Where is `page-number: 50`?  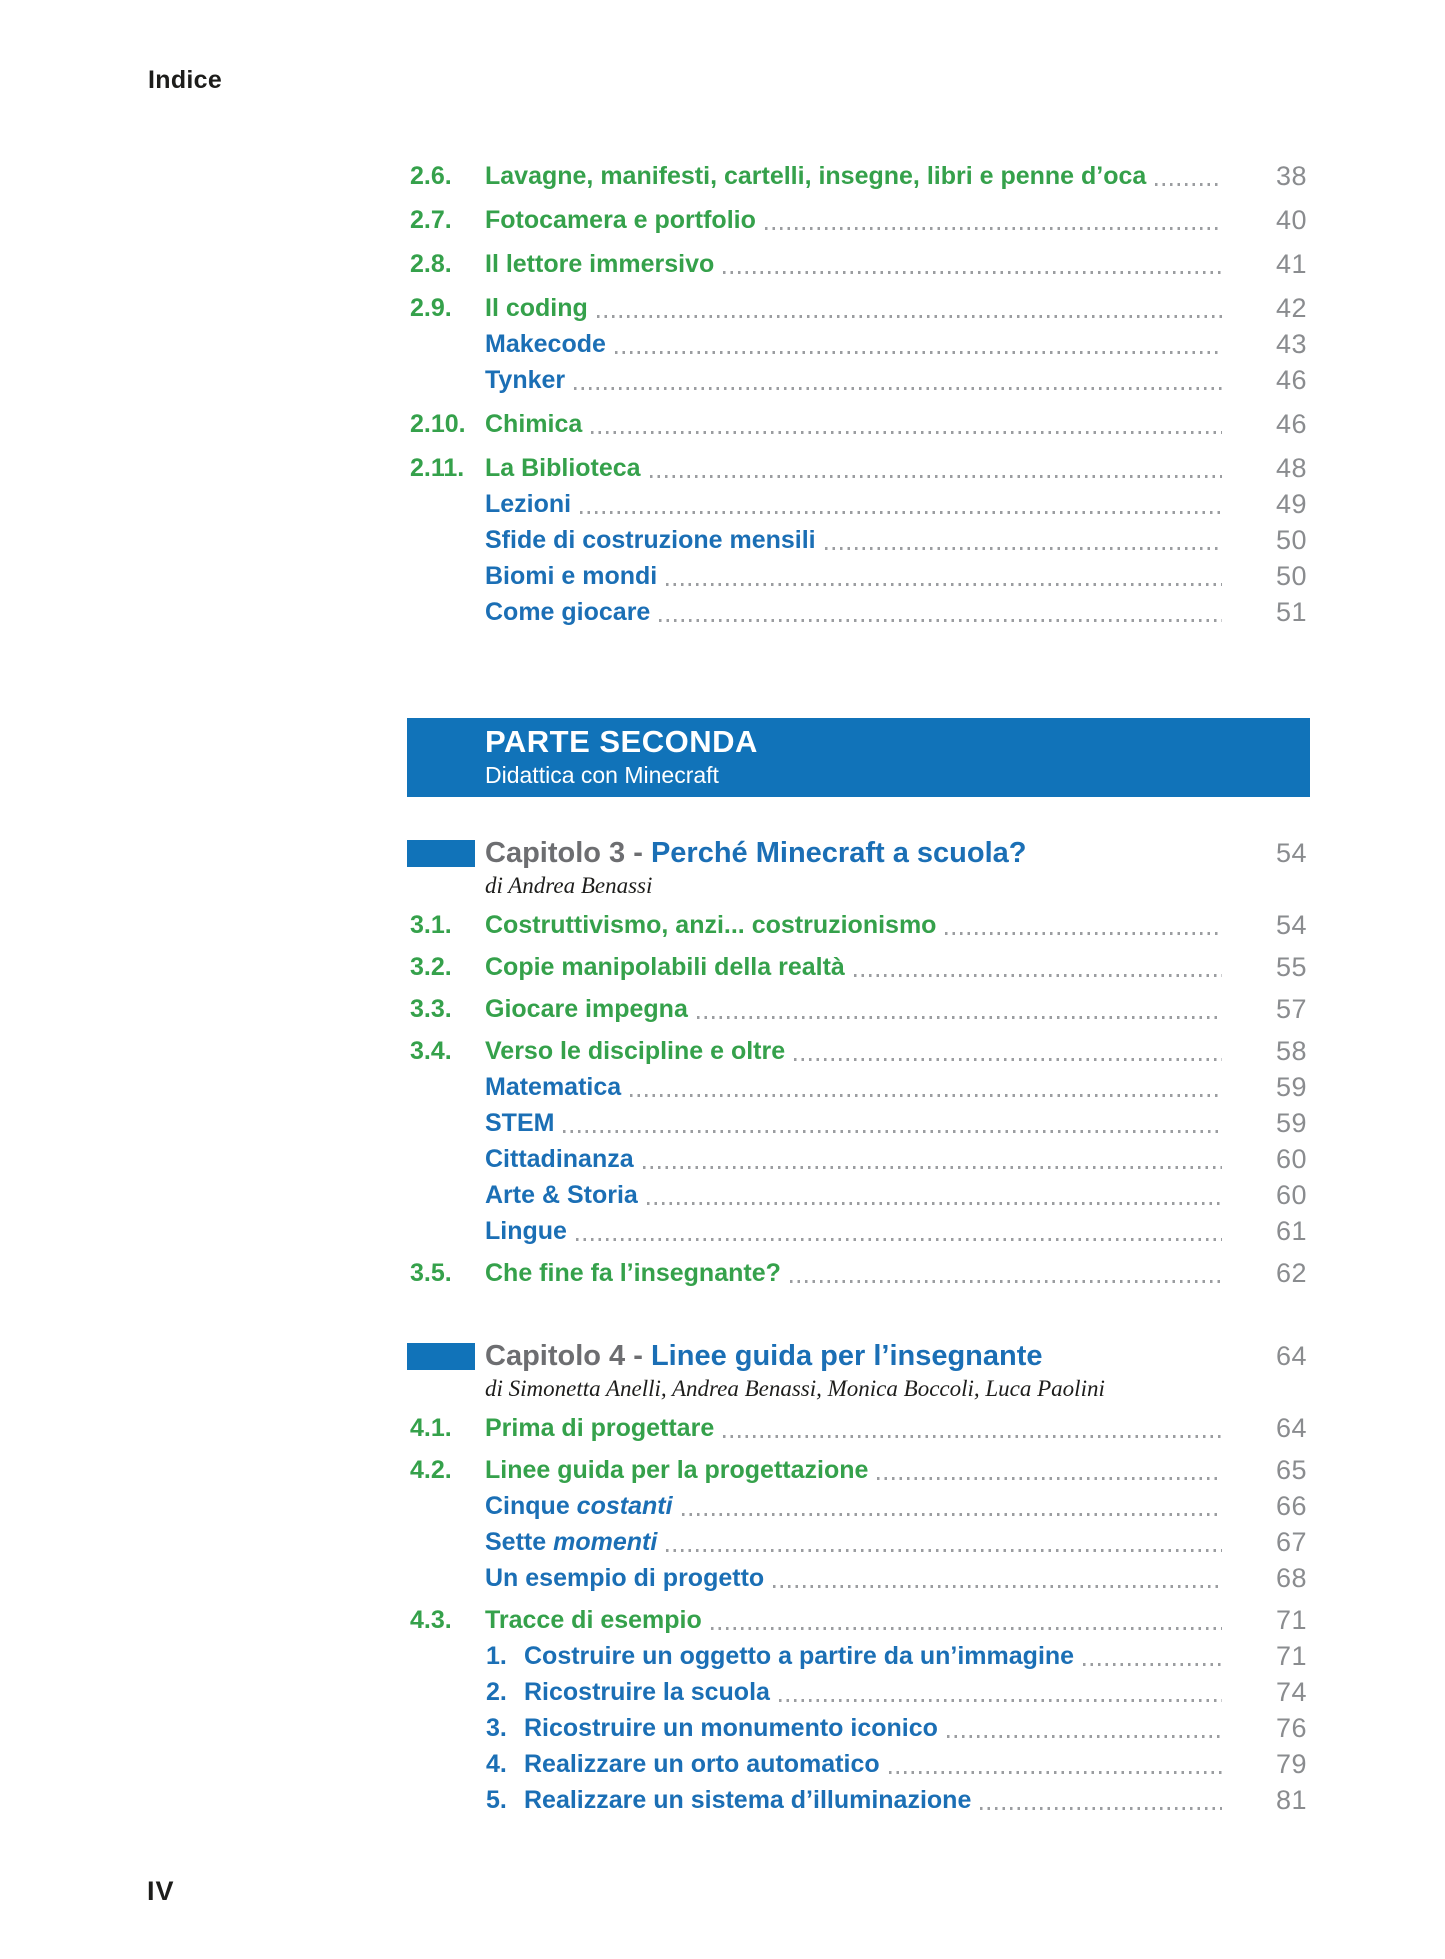 page-number: 50 is located at coordinates (1291, 539).